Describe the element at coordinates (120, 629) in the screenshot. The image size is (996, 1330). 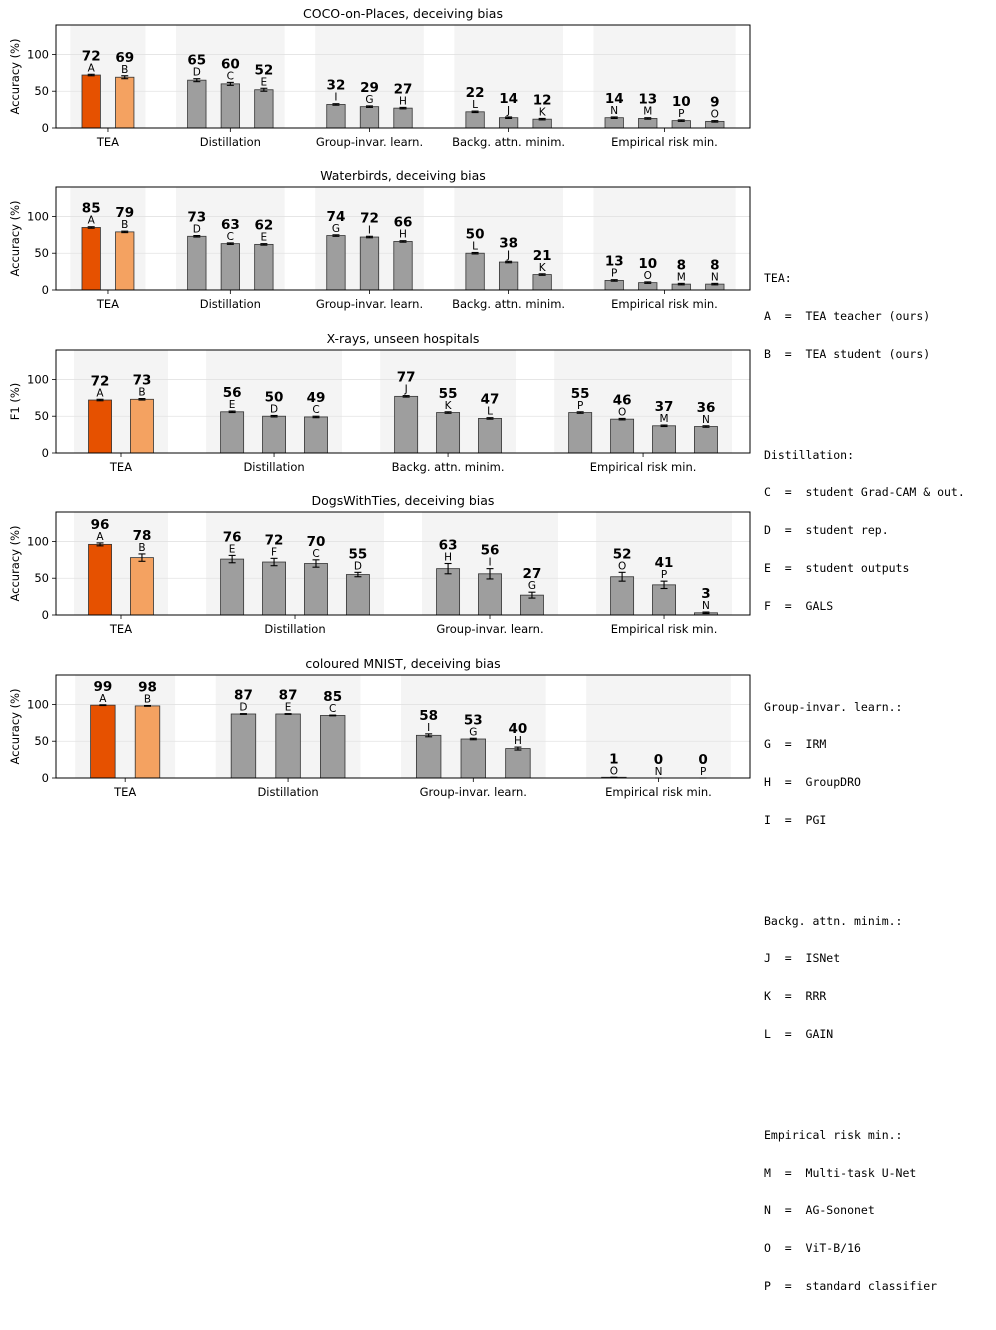
I see `x-tick-label: TEA` at that location.